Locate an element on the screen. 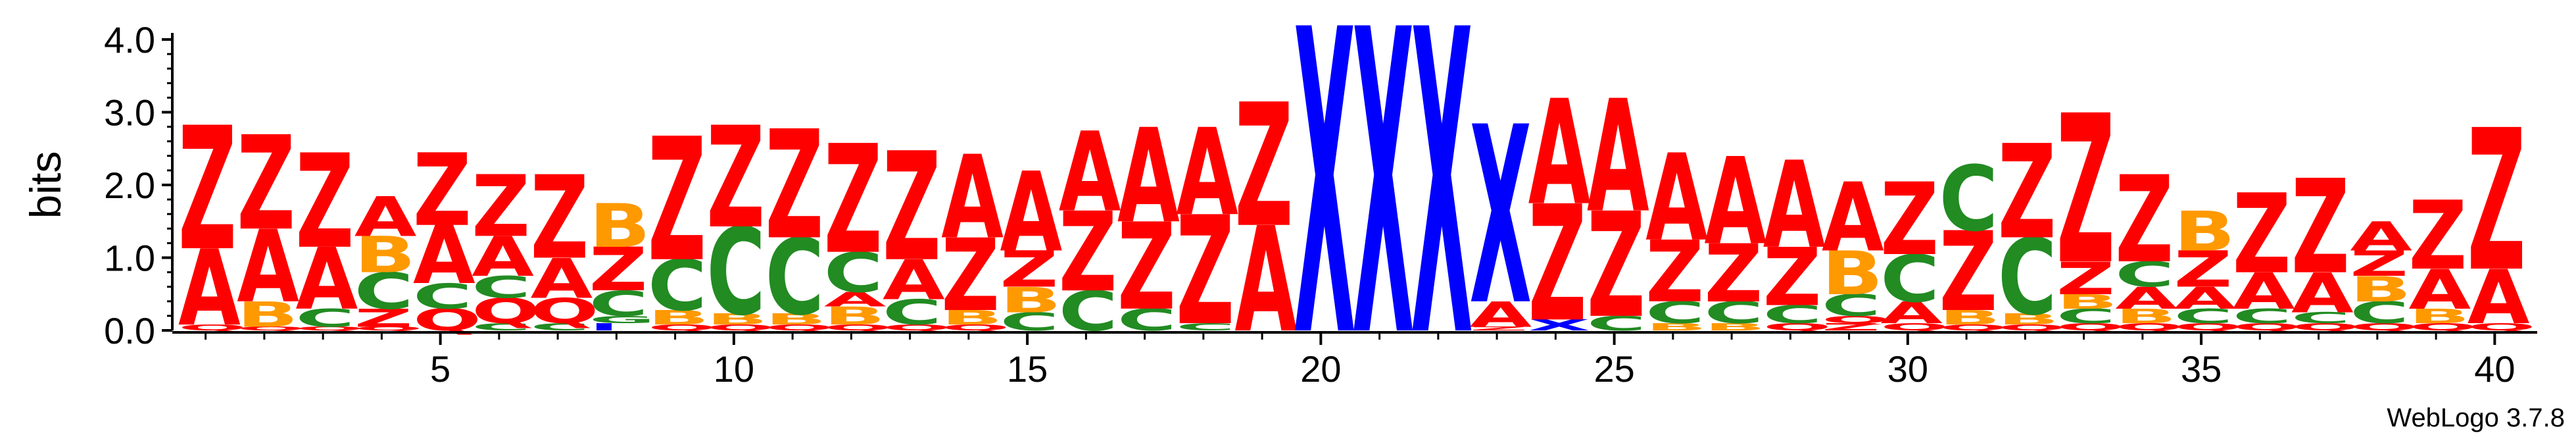  x-tick-label: 25 is located at coordinates (1613, 369).